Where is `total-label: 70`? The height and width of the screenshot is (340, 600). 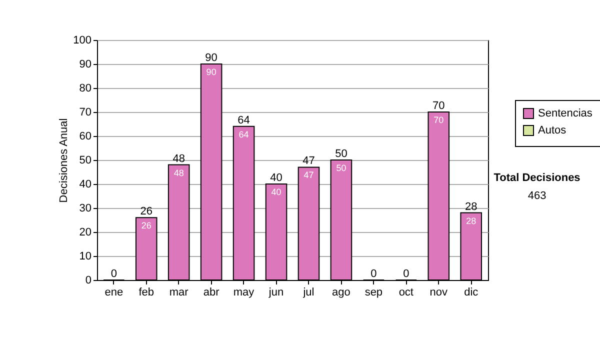 total-label: 70 is located at coordinates (438, 106).